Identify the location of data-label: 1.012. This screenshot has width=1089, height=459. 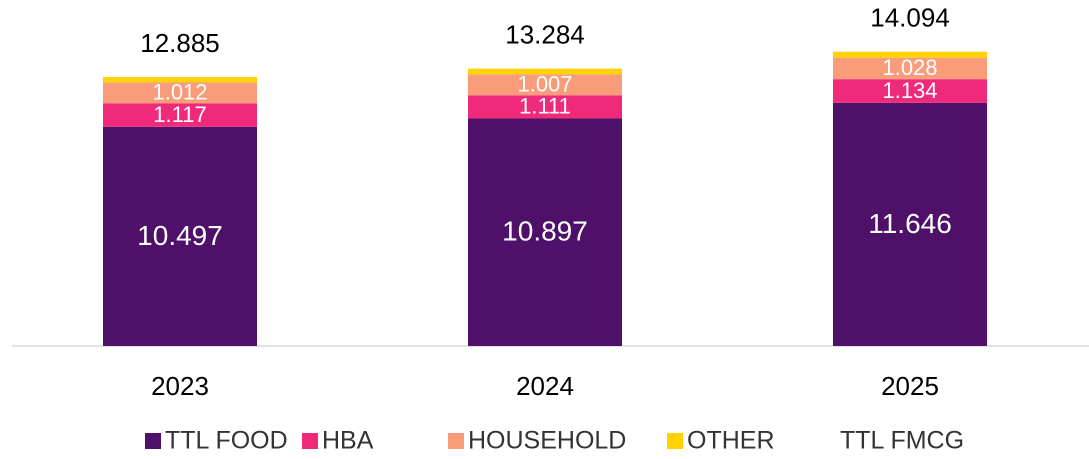
(179, 92).